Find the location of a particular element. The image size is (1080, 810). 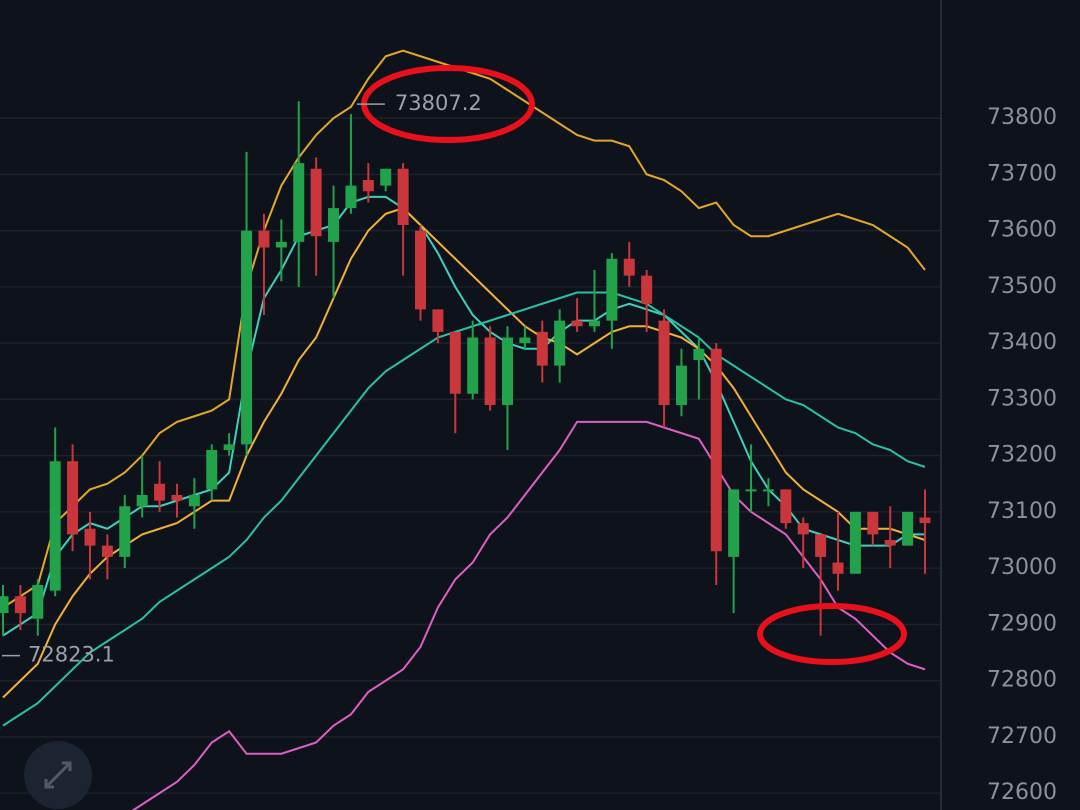

y-tick-label: 73300 is located at coordinates (1022, 398).